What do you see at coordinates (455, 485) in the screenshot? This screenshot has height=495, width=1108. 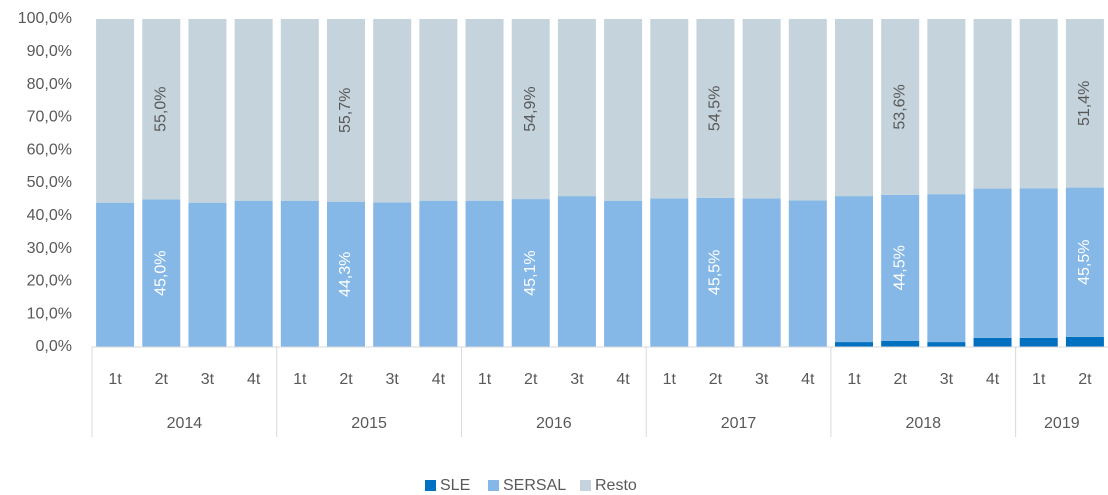 I see `legend-label: SLE` at bounding box center [455, 485].